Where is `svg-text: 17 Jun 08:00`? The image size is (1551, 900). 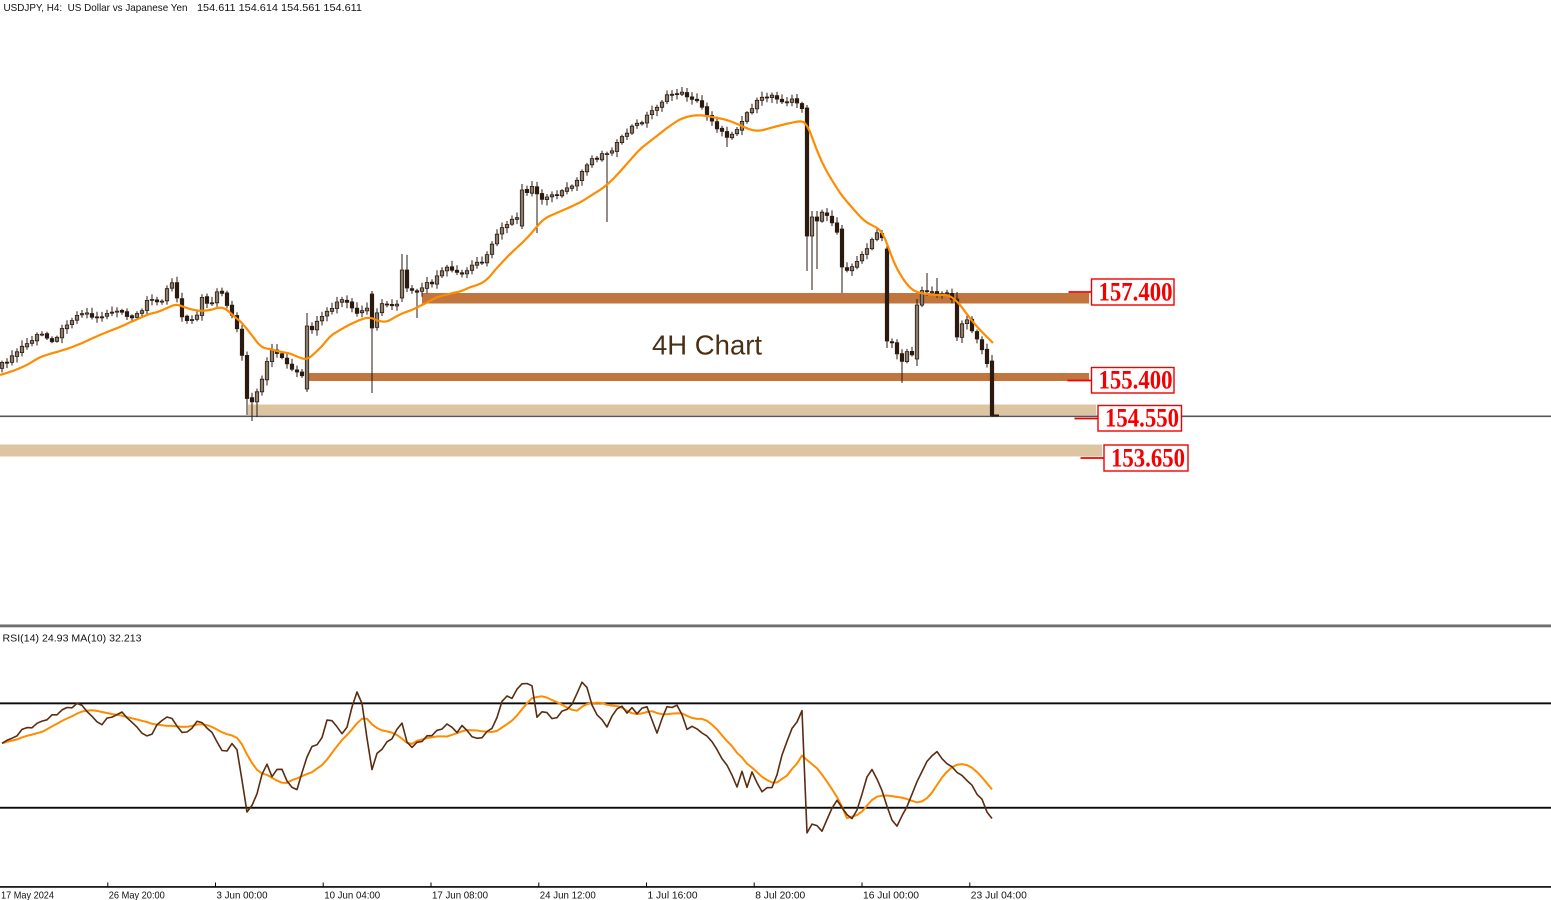
svg-text: 17 Jun 08:00 is located at coordinates (460, 895).